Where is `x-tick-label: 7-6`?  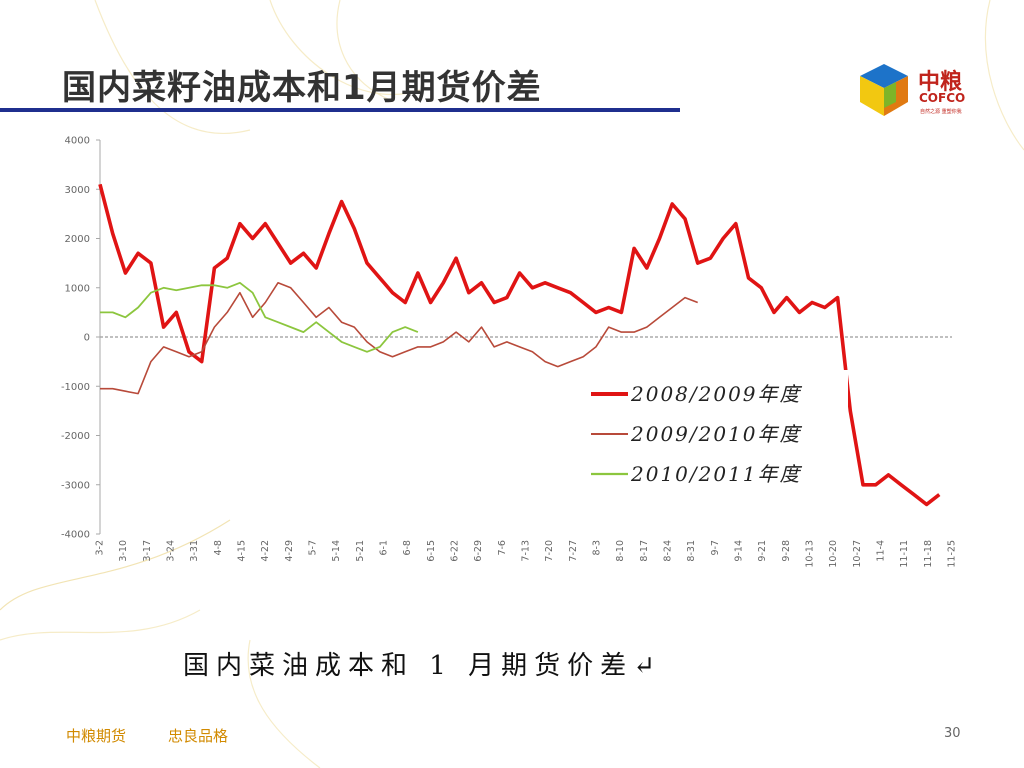 x-tick-label: 7-6 is located at coordinates (502, 548).